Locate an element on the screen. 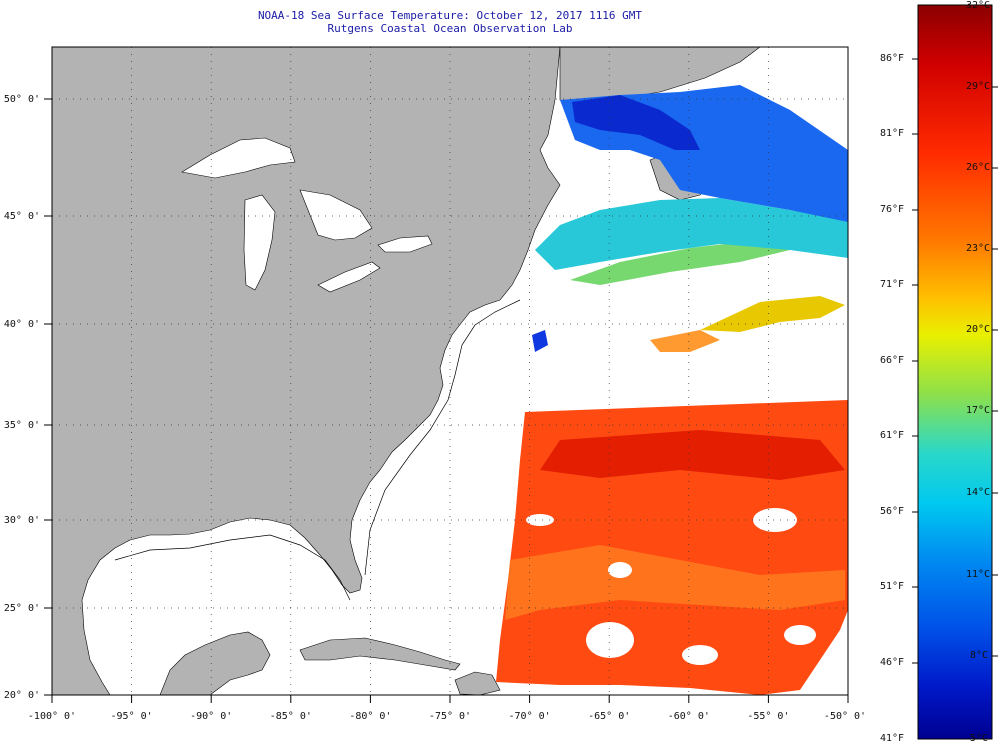  fahrenheit-label: 51°F is located at coordinates (892, 586).